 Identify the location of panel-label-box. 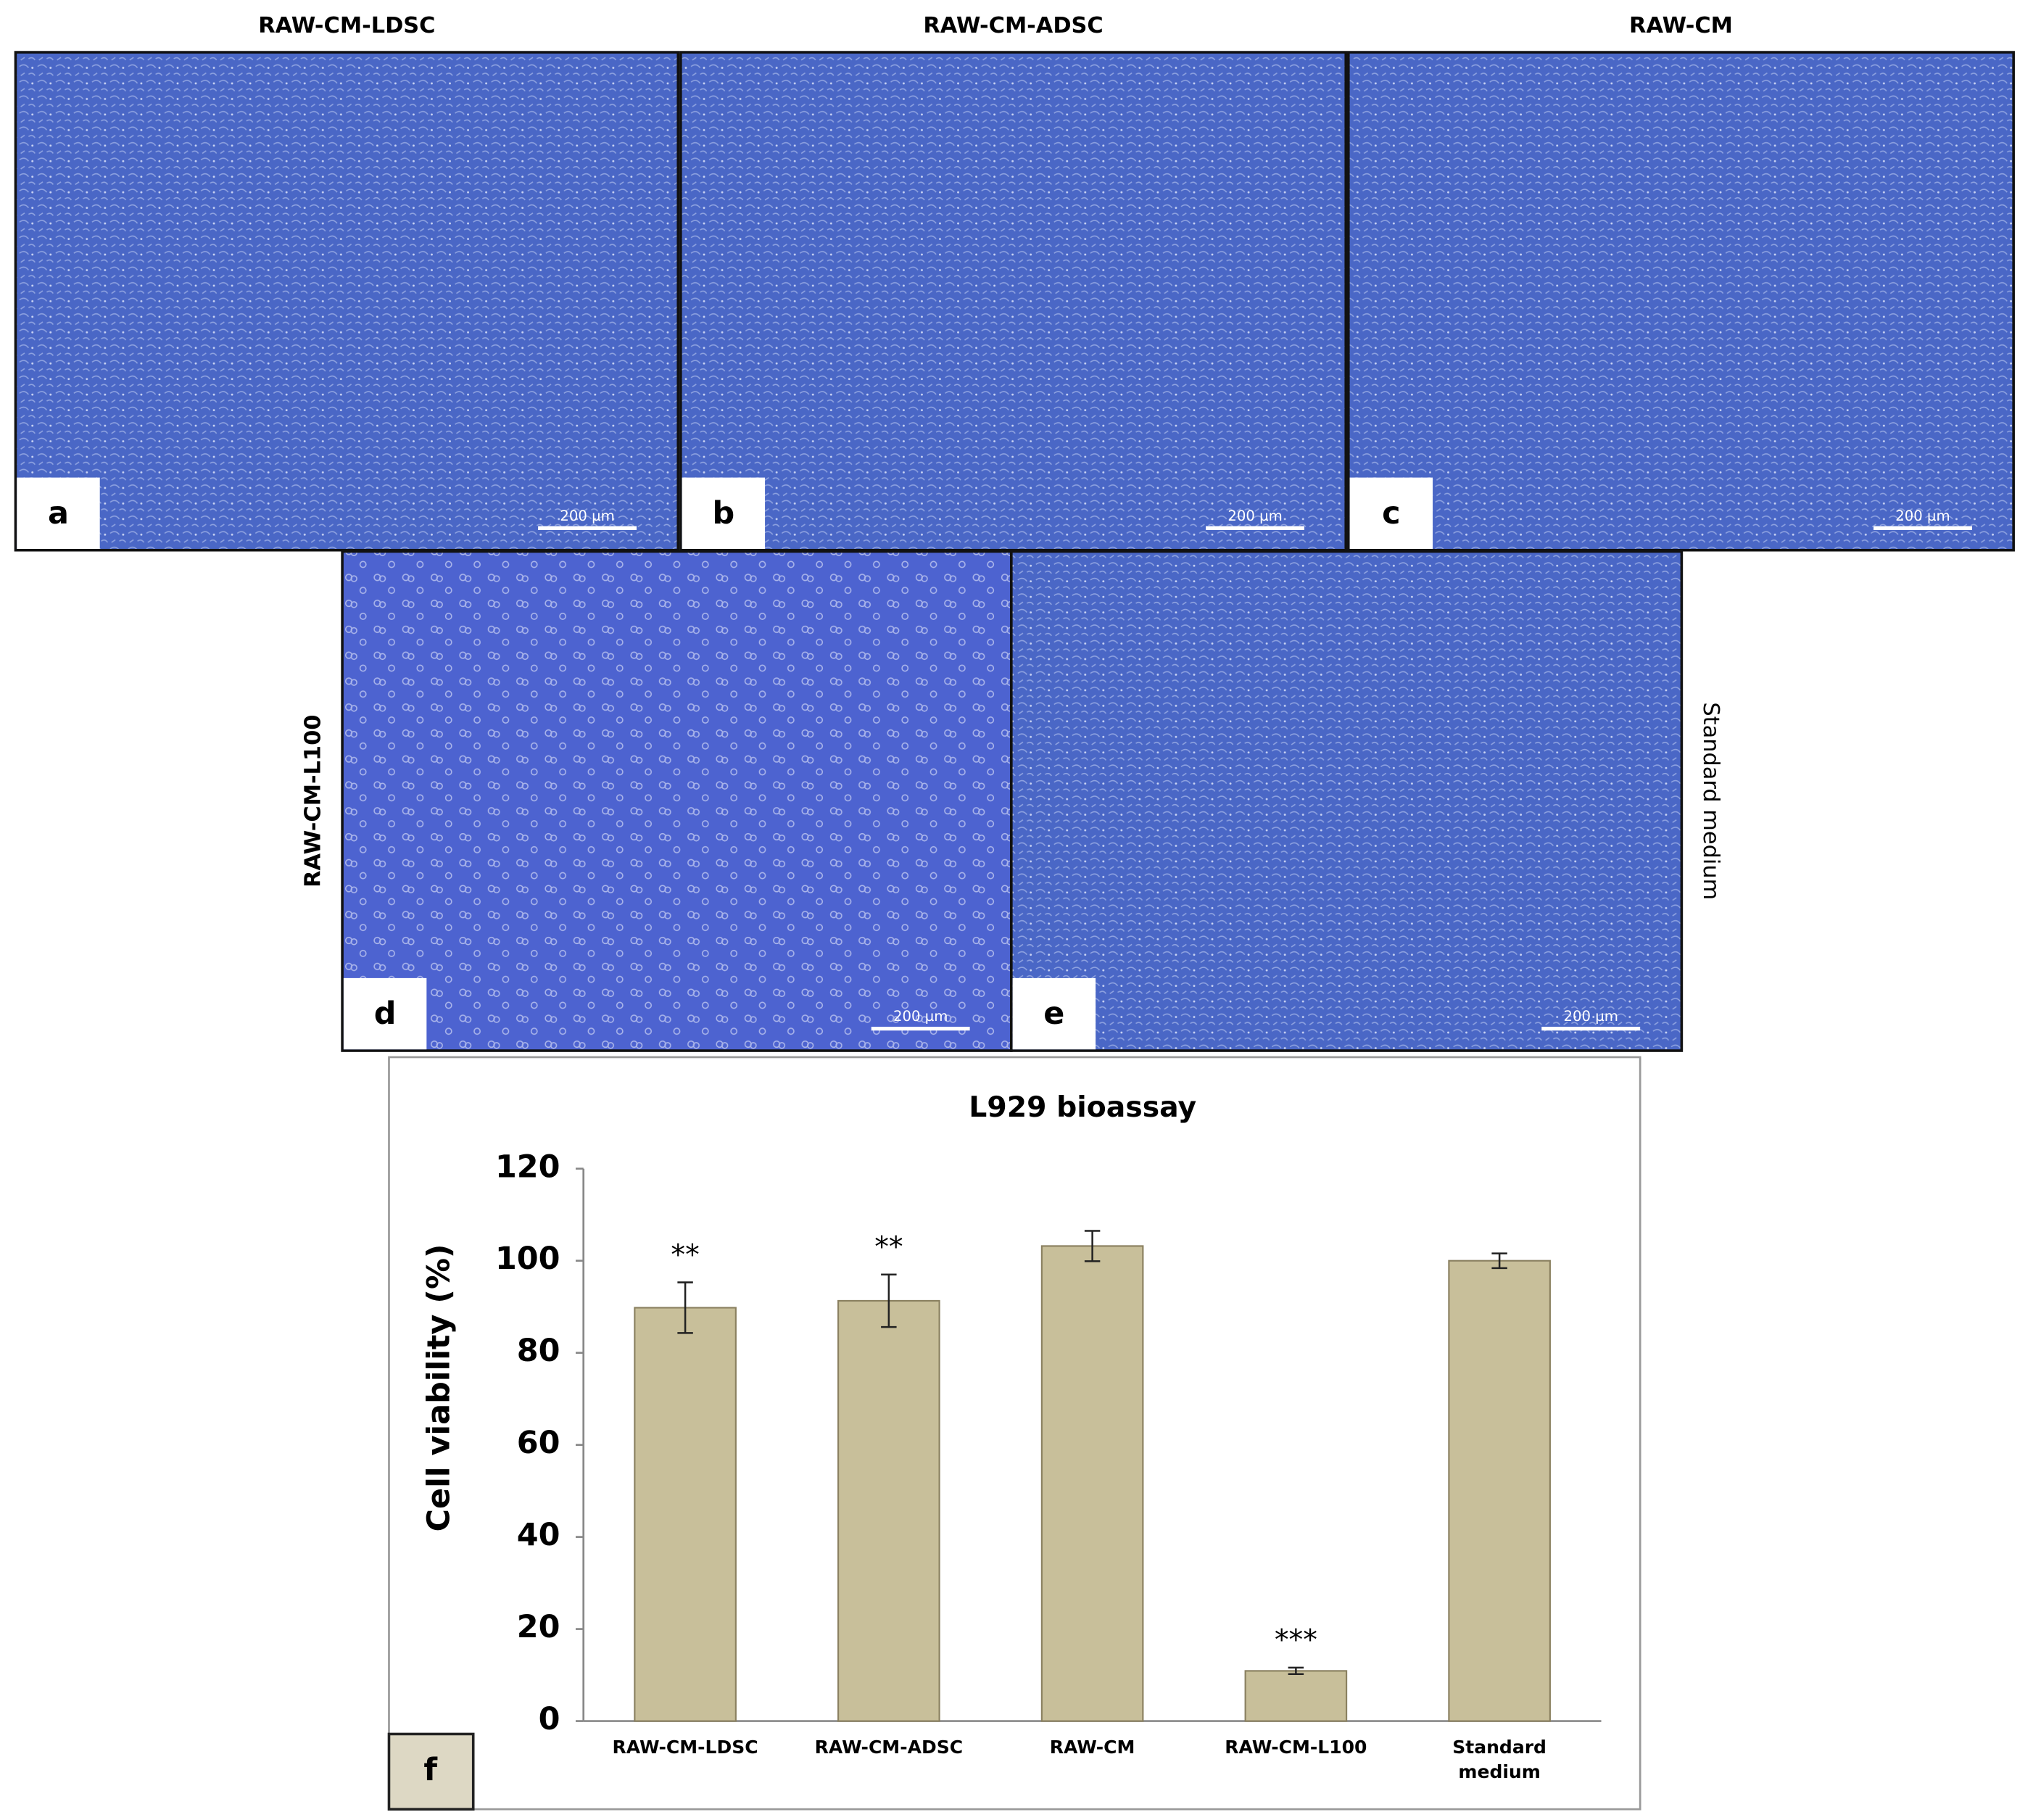
(431, 1772).